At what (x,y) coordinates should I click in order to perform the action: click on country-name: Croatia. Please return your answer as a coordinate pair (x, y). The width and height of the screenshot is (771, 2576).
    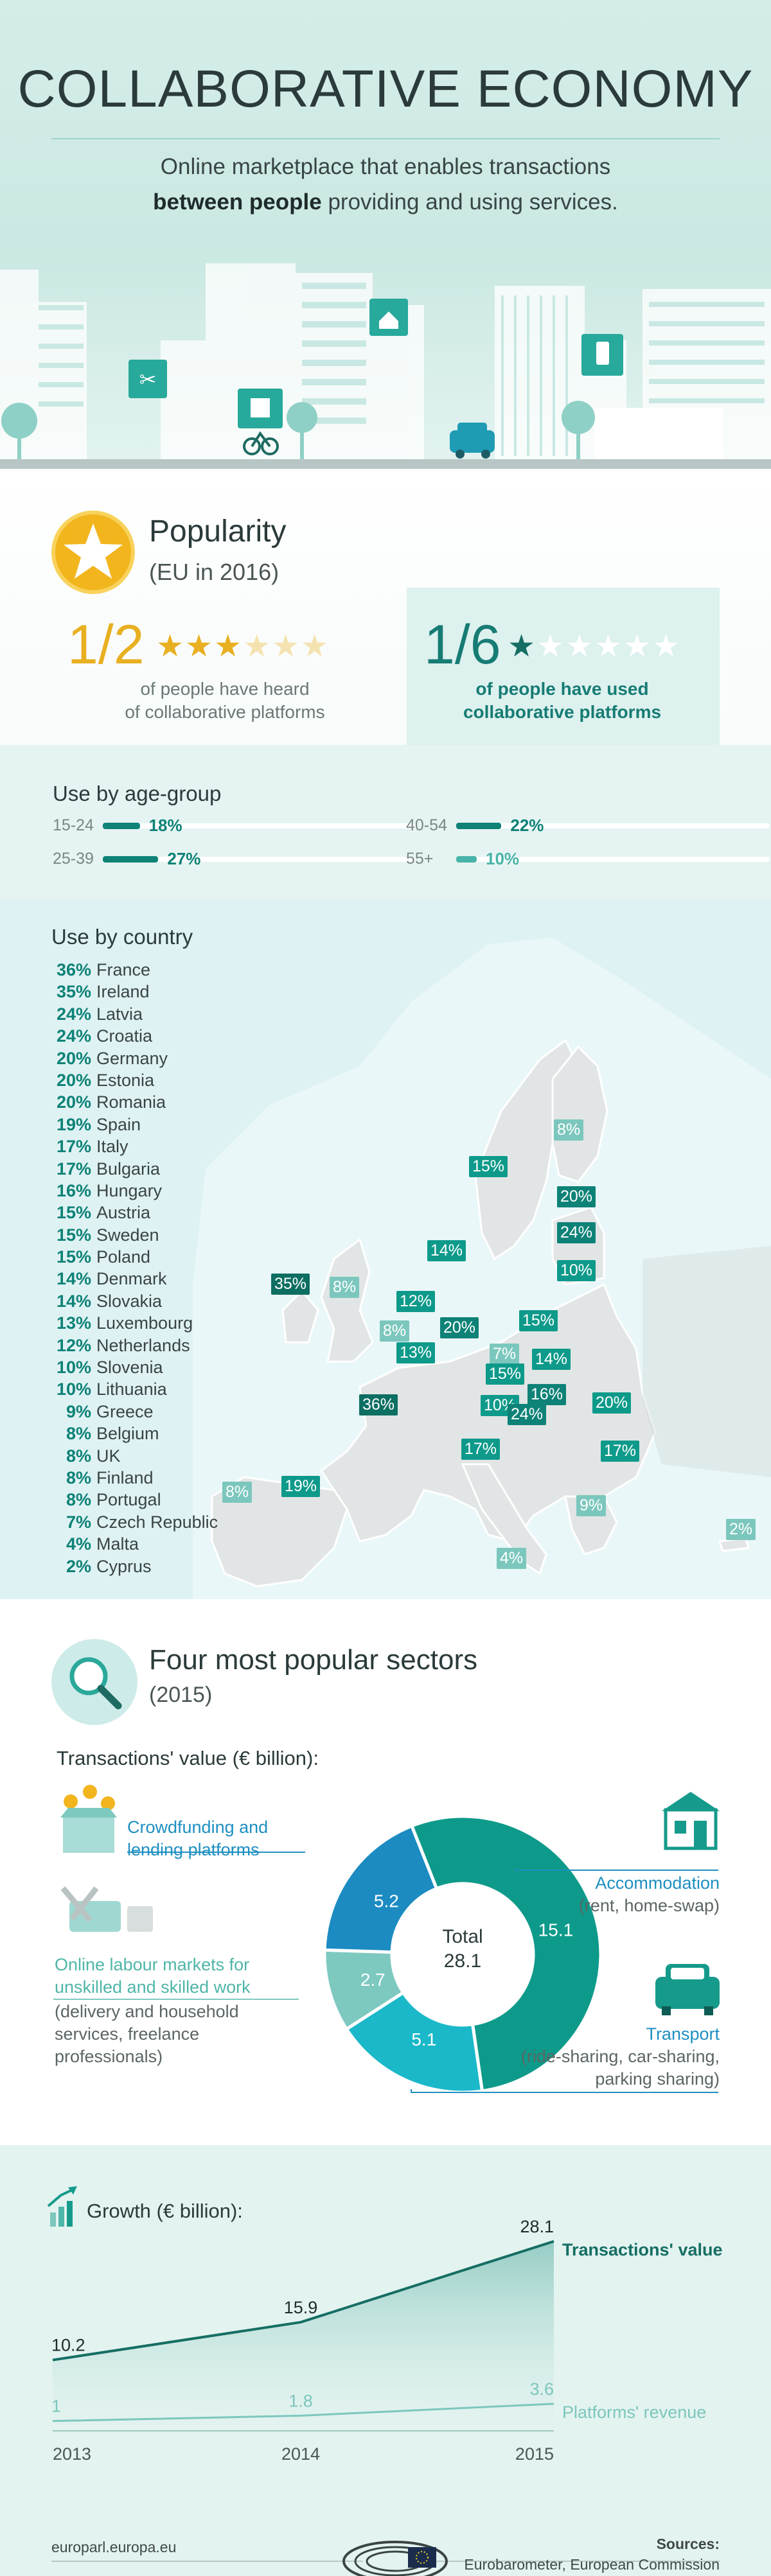
    Looking at the image, I should click on (124, 1036).